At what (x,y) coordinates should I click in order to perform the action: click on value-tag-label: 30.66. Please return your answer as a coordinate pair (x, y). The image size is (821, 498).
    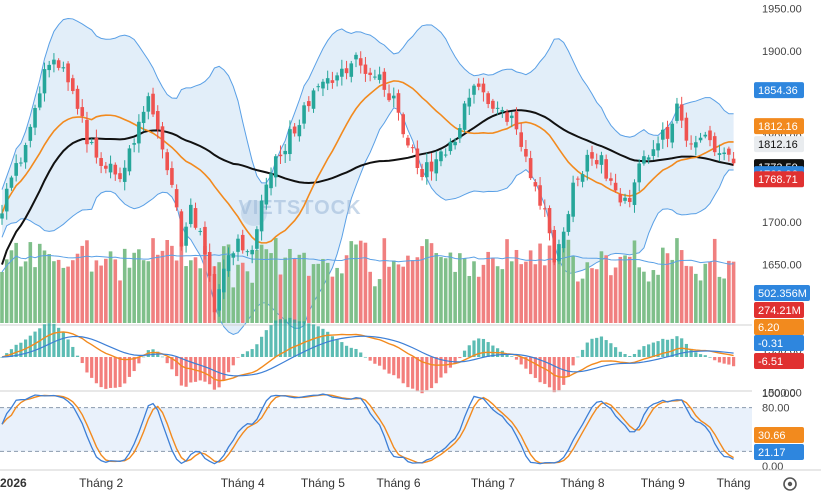
    Looking at the image, I should click on (772, 436).